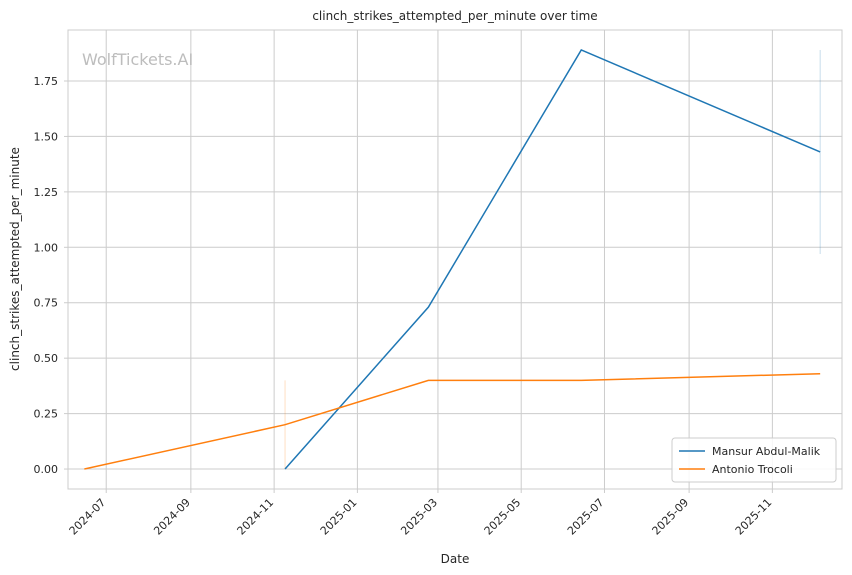 The width and height of the screenshot is (852, 575). Describe the element at coordinates (172, 517) in the screenshot. I see `x-tick-label: 2024-09` at that location.